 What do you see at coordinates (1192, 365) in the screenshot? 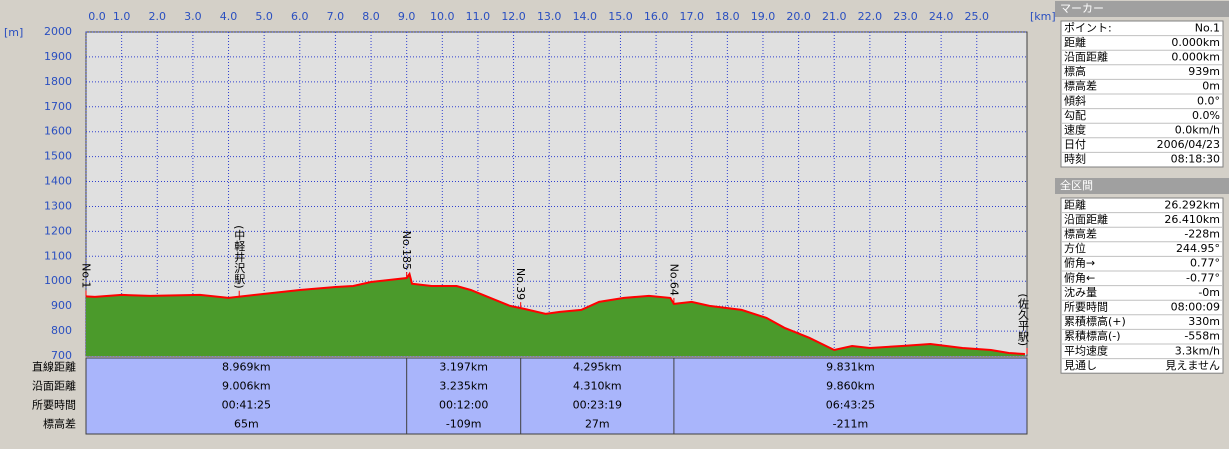
I see `panel-value: 見えません` at bounding box center [1192, 365].